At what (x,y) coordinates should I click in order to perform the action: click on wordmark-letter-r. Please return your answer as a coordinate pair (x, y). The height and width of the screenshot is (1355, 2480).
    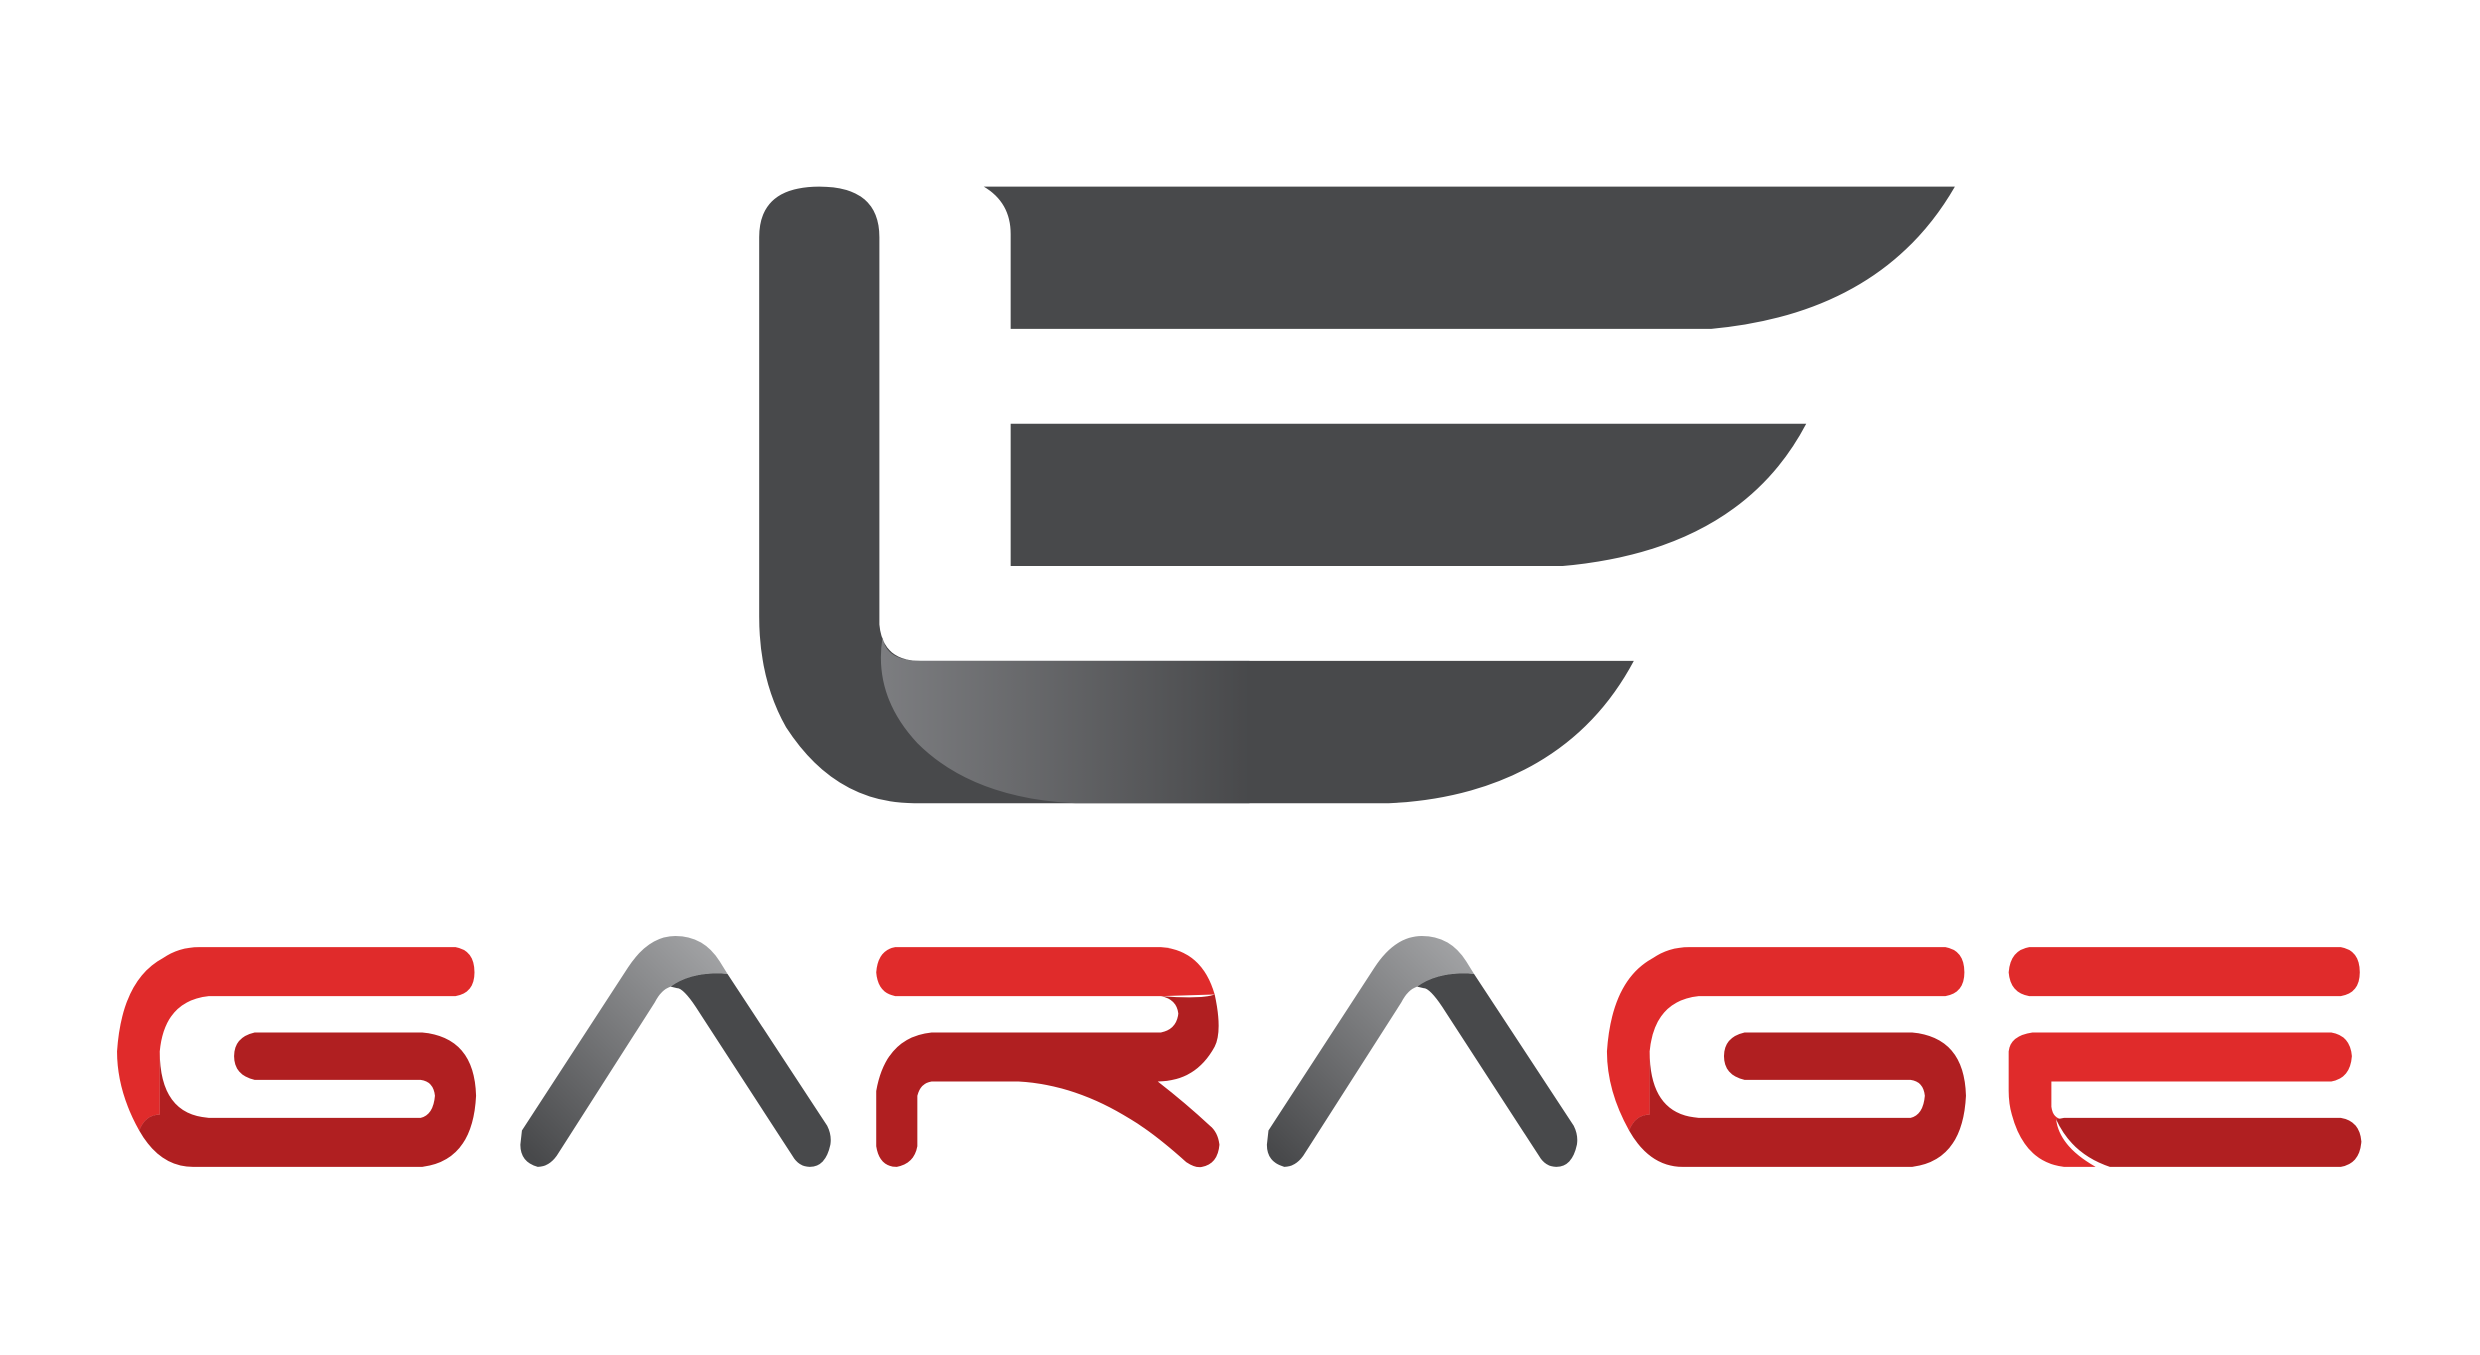
    Looking at the image, I should click on (1048, 1057).